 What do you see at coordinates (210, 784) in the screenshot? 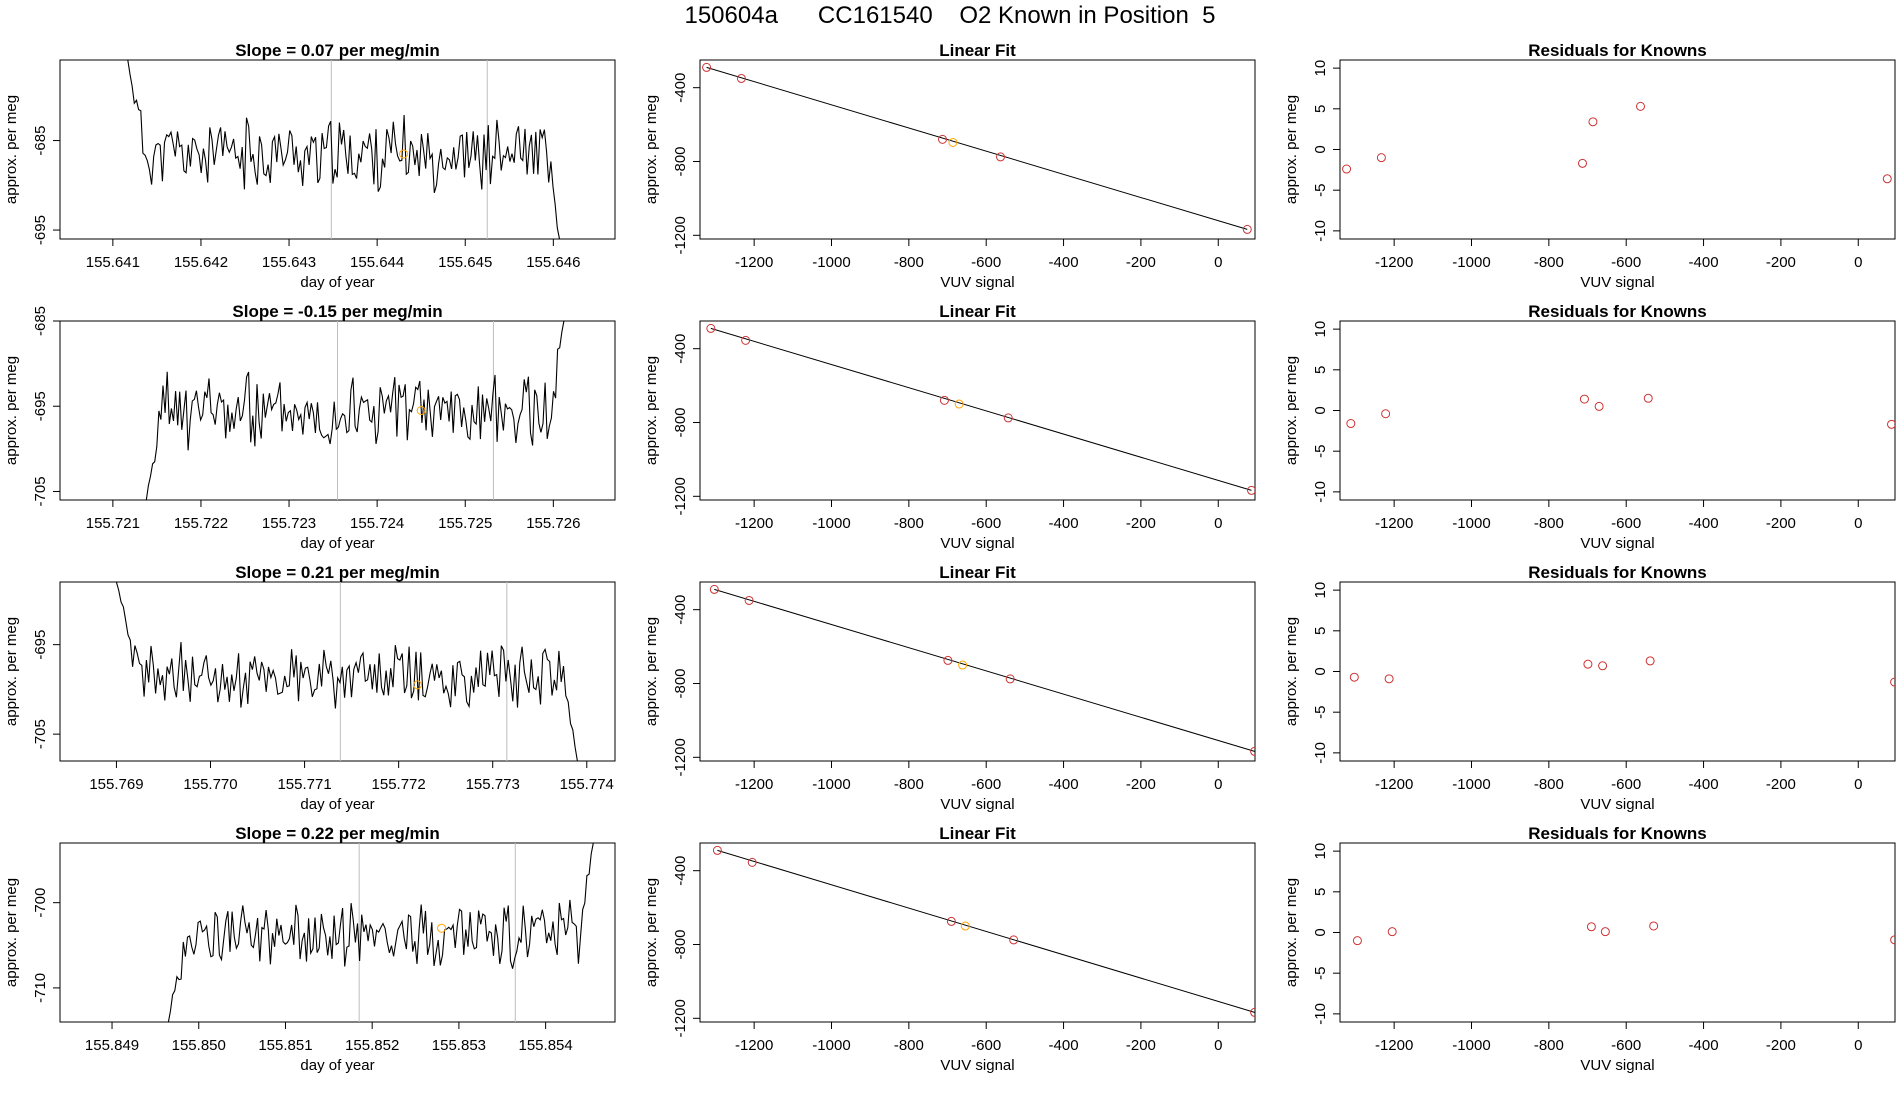
I see `x-tick-label: 155.770` at bounding box center [210, 784].